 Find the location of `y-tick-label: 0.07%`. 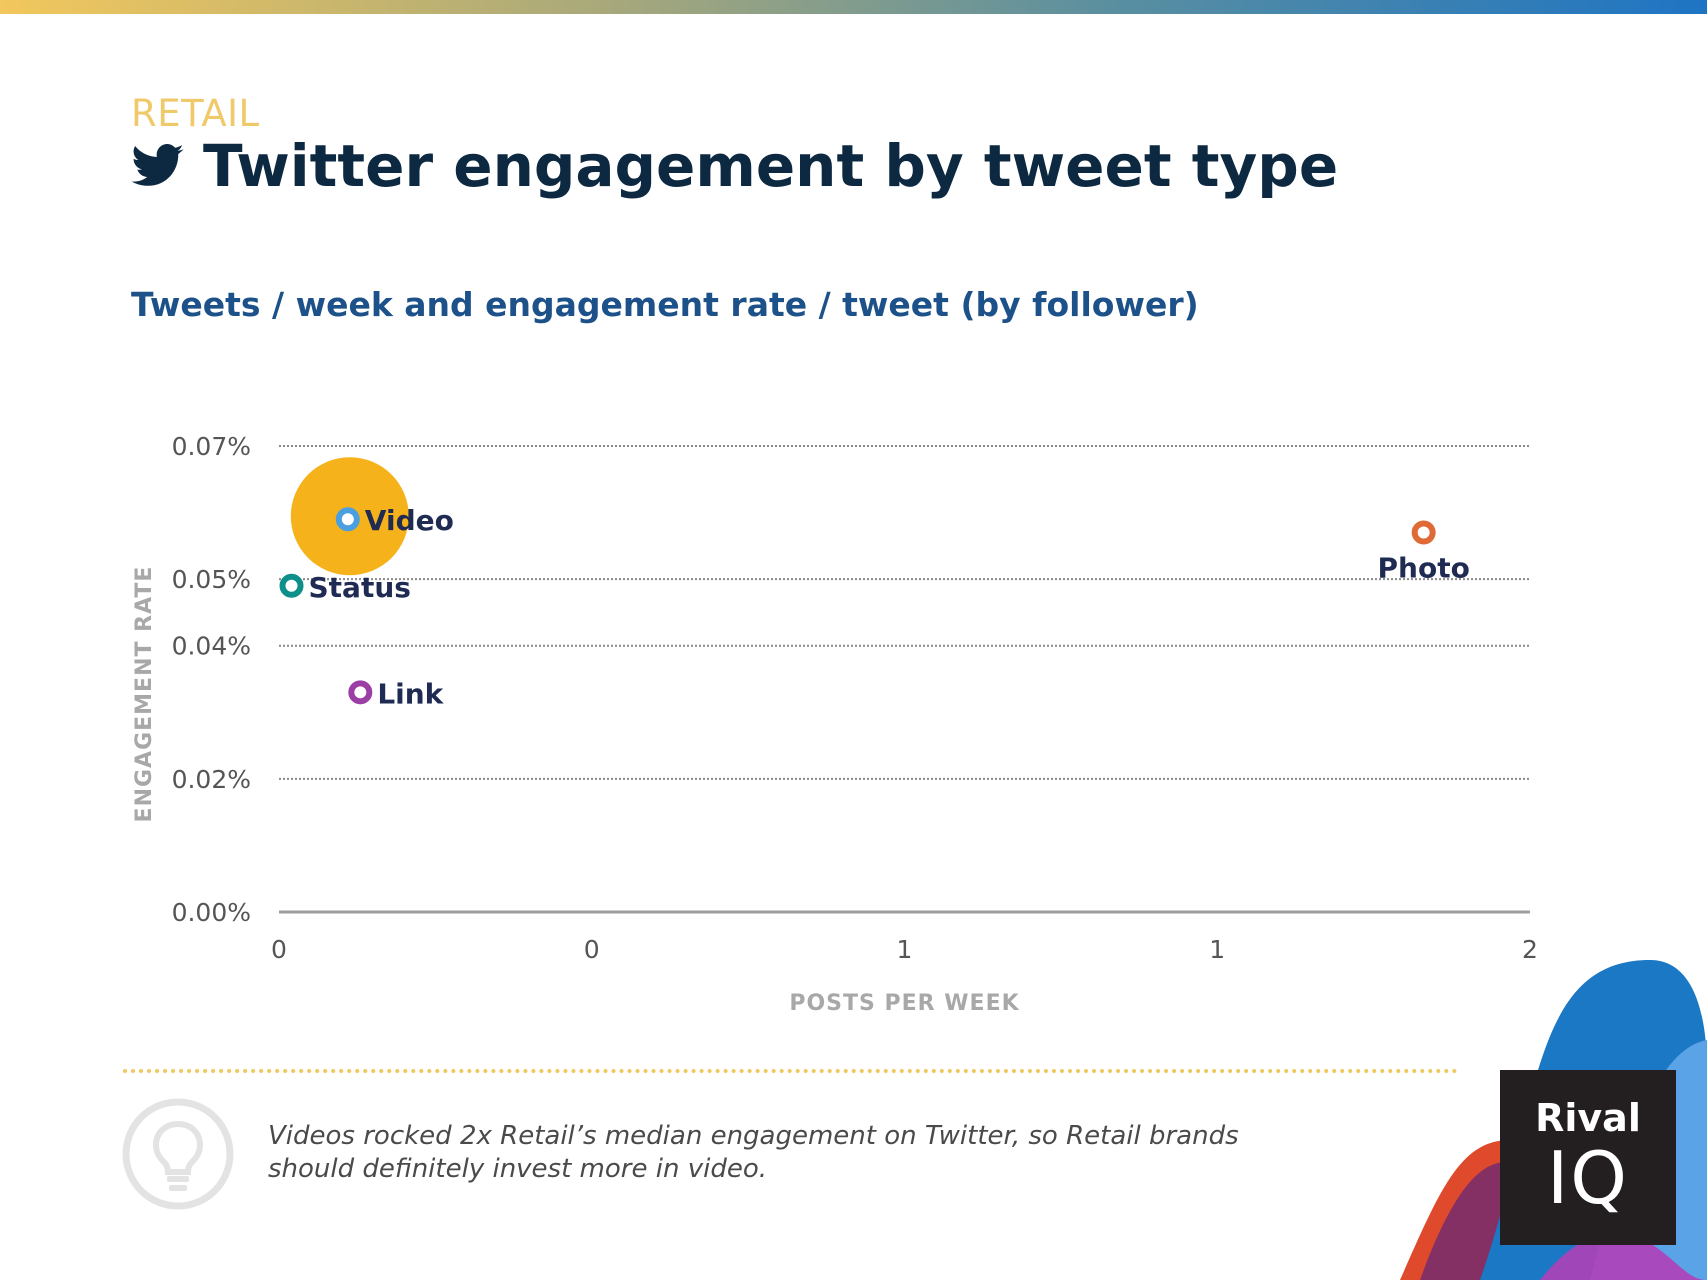

y-tick-label: 0.07% is located at coordinates (211, 446).